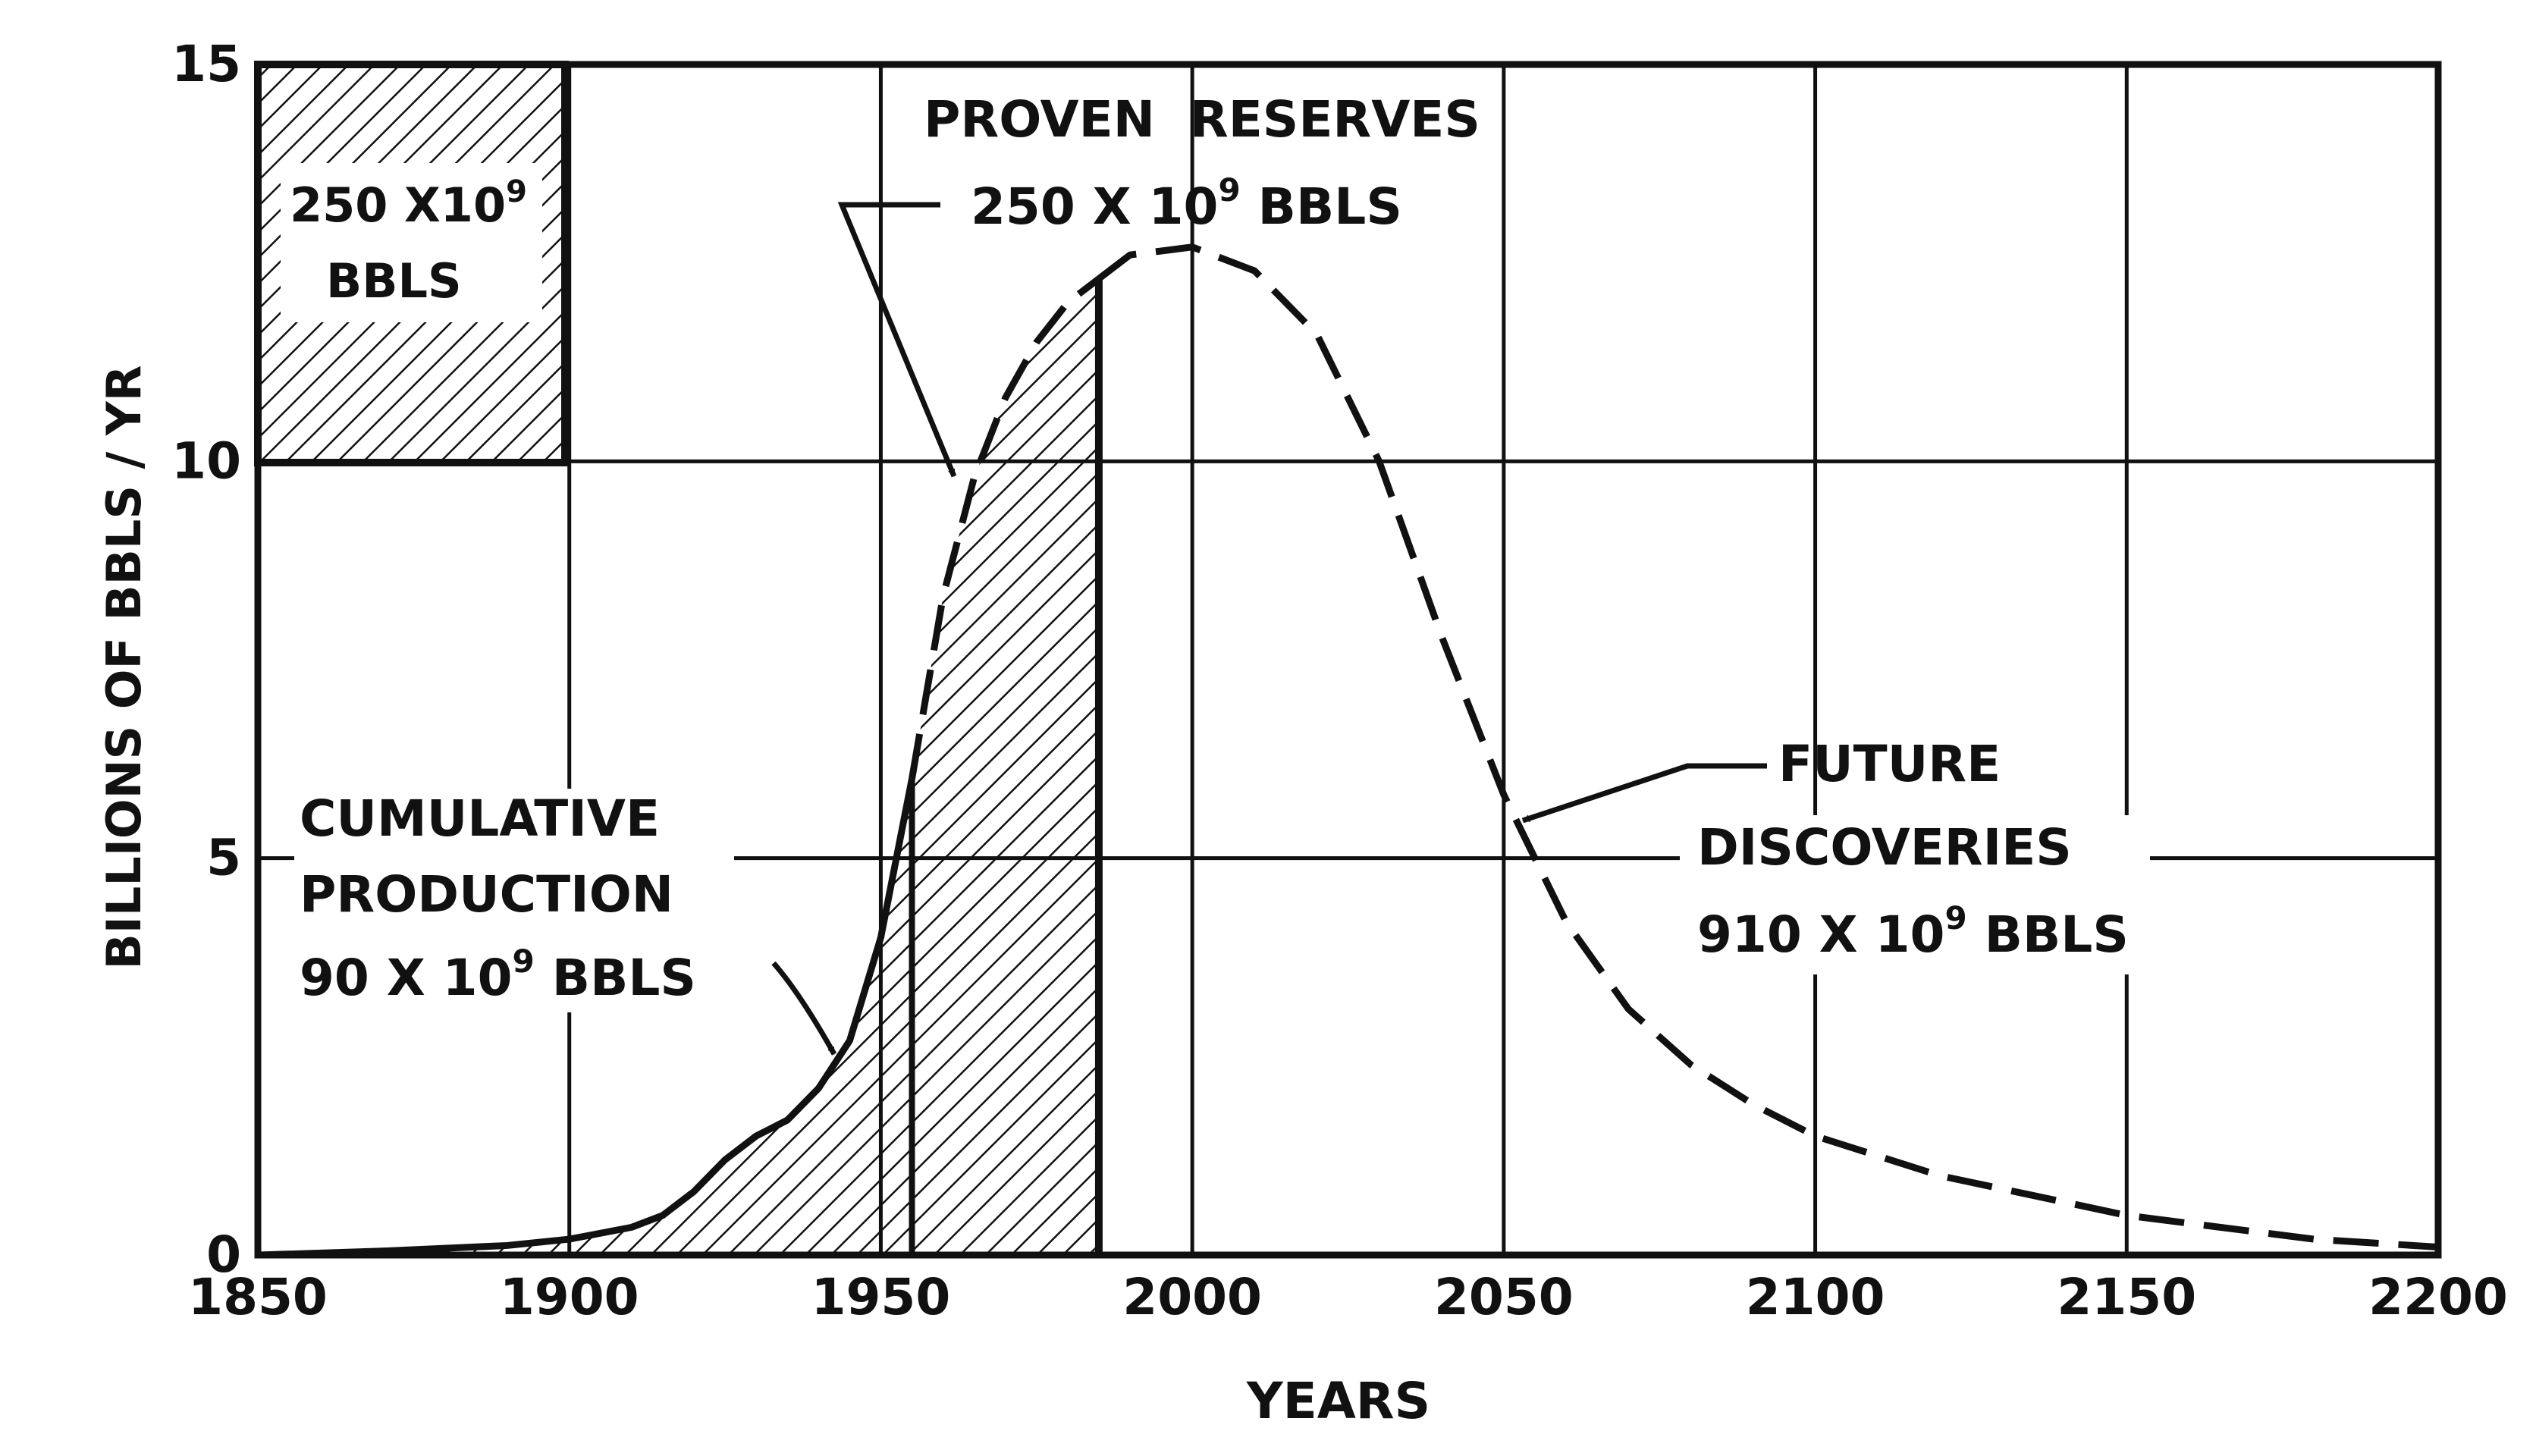 This screenshot has height=1456, width=2536. Describe the element at coordinates (1338, 1401) in the screenshot. I see `x-axis-label: YEARS` at that location.